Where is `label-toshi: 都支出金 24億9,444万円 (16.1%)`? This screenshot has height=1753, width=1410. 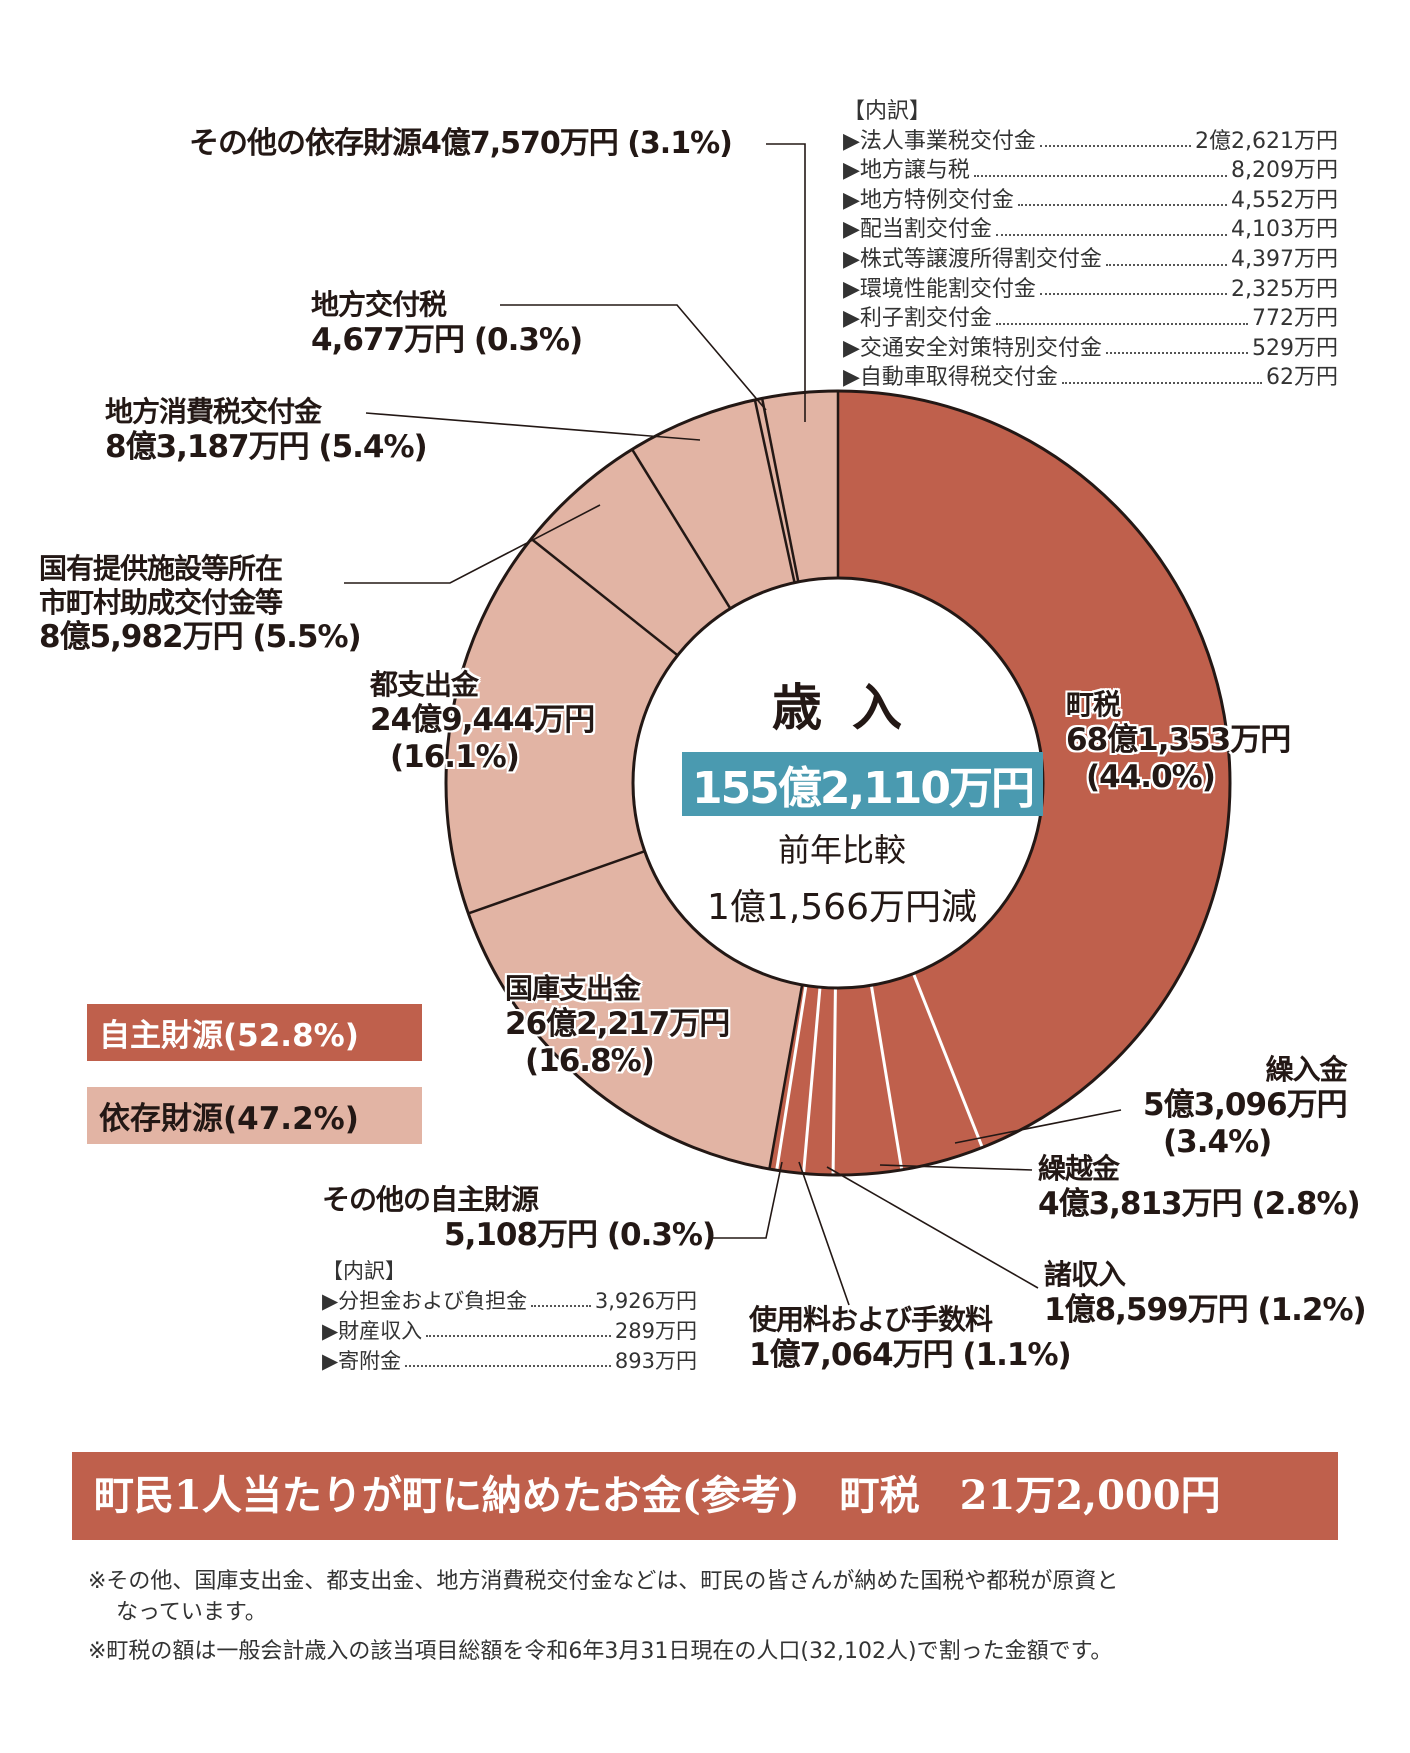 label-toshi: 都支出金 24億9,444万円 (16.1%) is located at coordinates (482, 722).